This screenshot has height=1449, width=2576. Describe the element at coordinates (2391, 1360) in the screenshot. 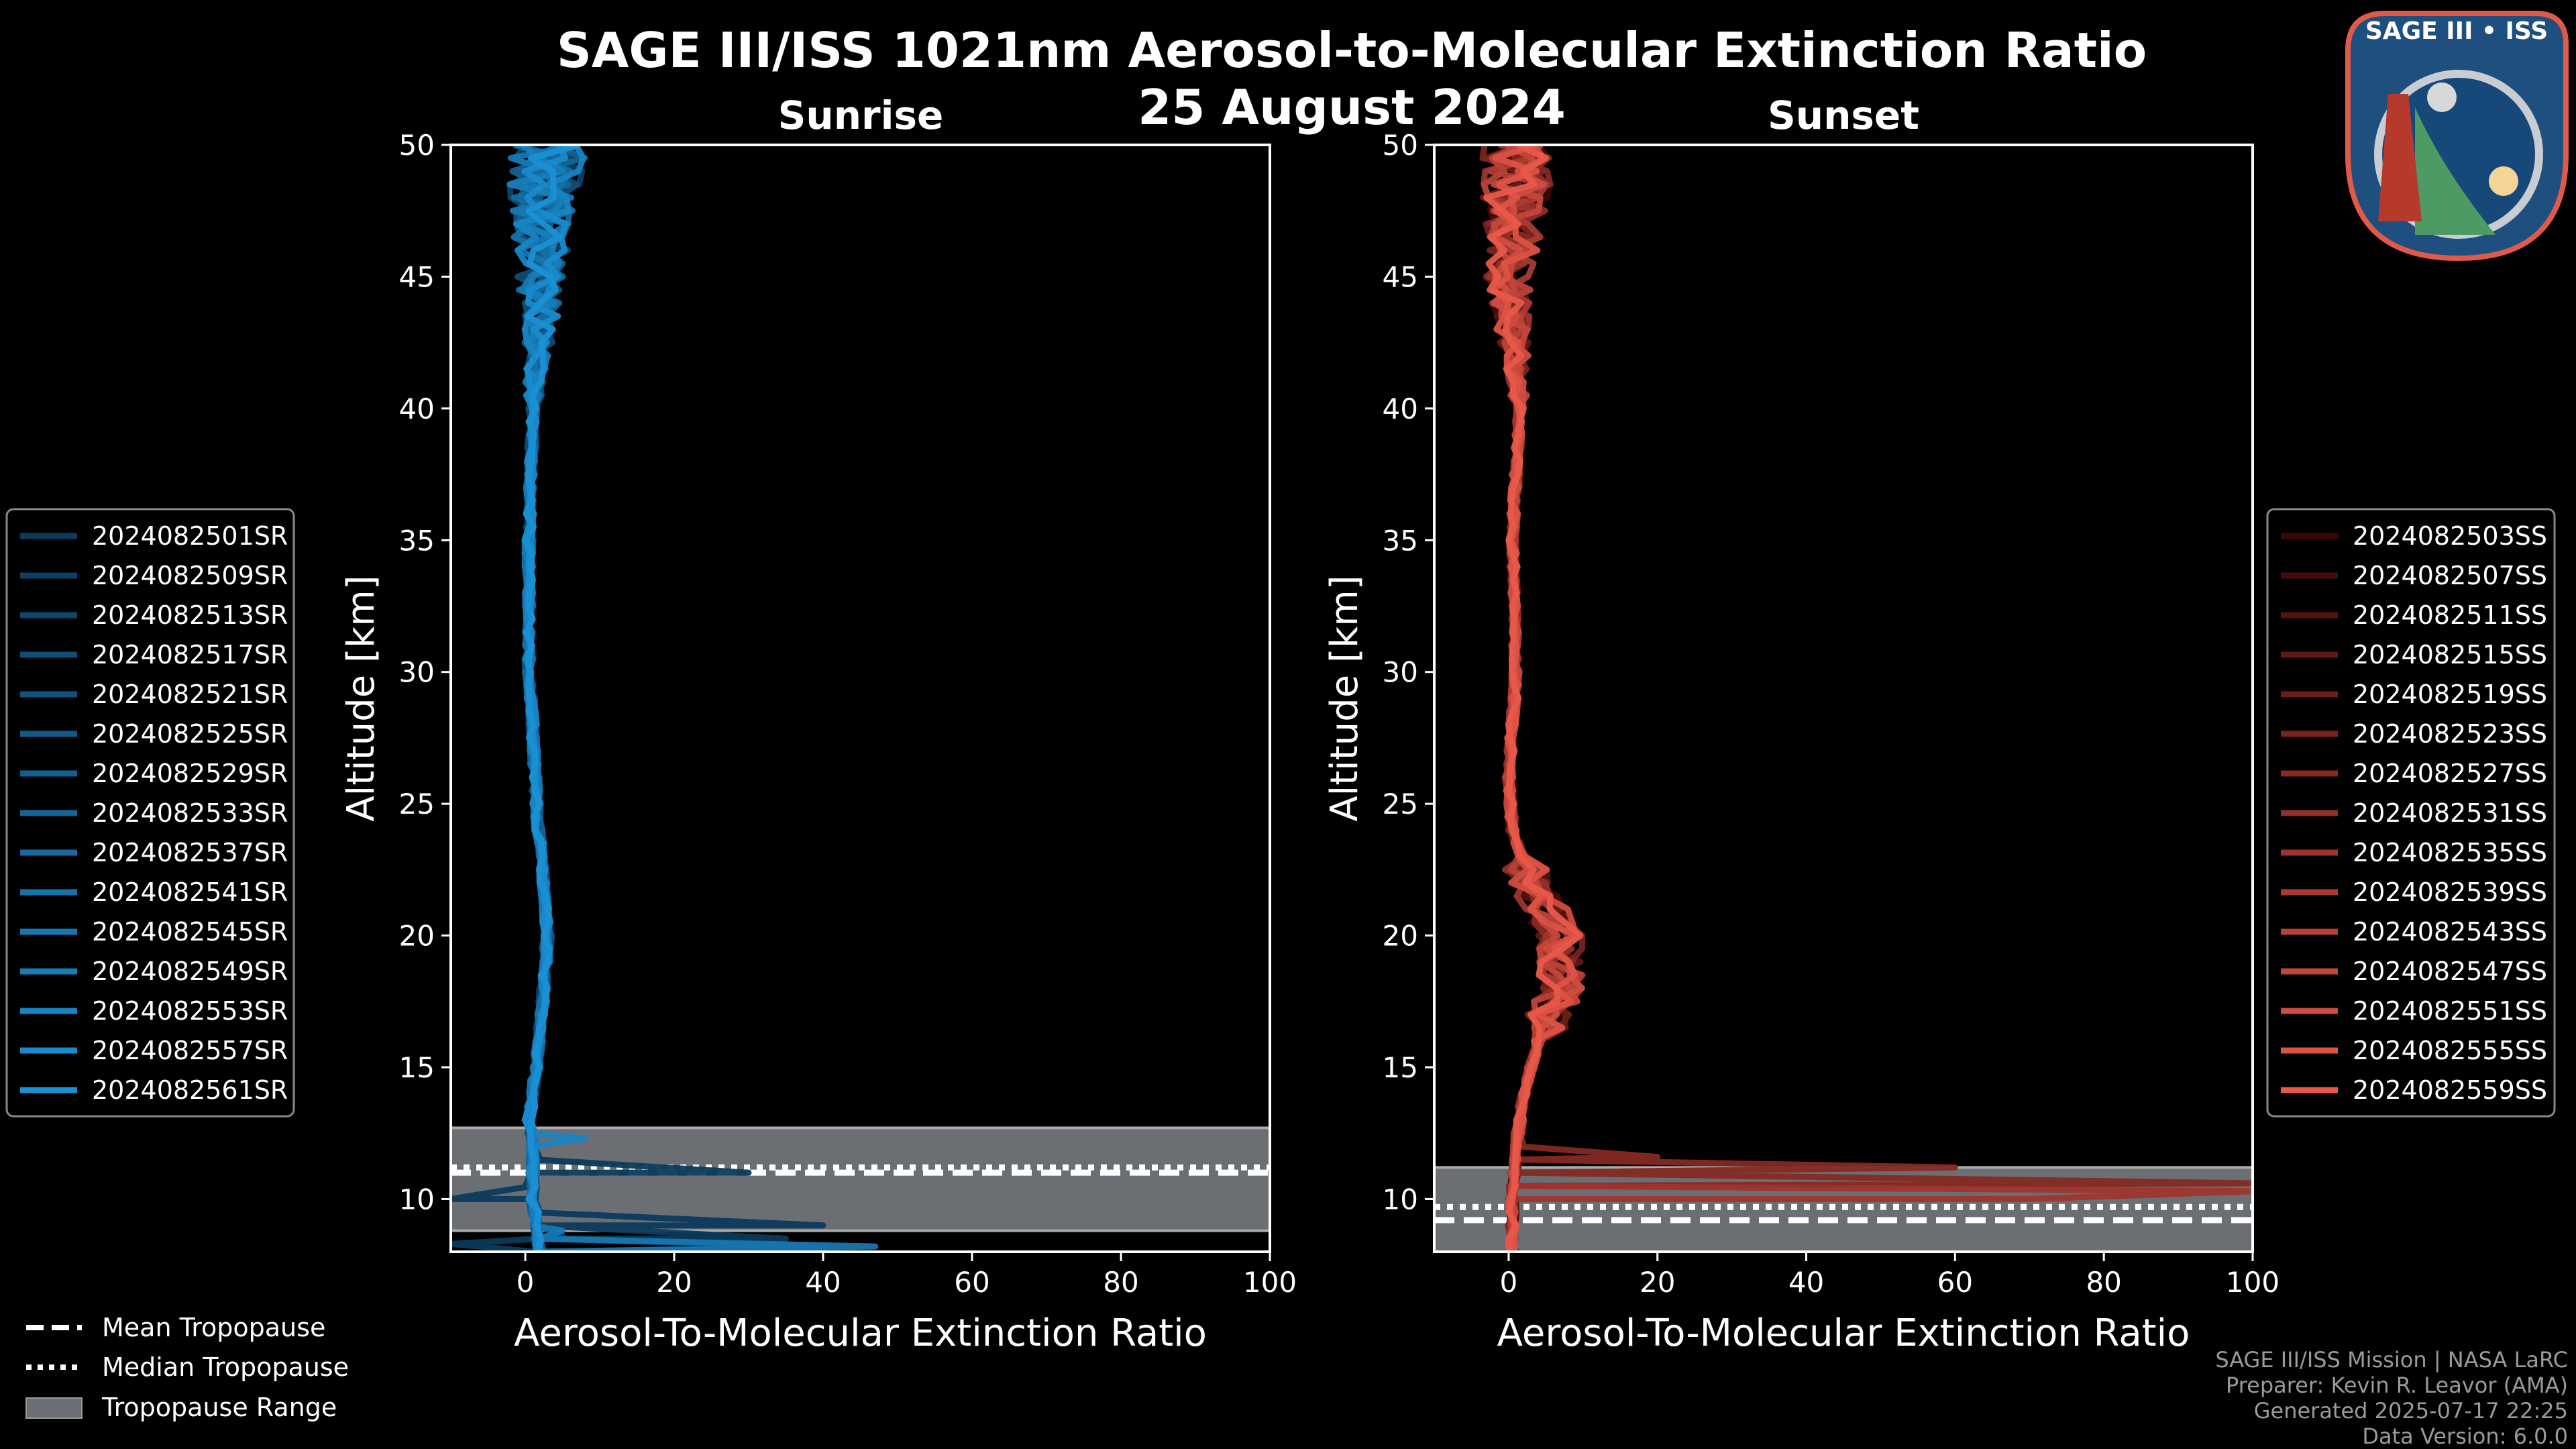

I see `footer-line: SAGE III/ISS Mission | NASA LaRC` at that location.